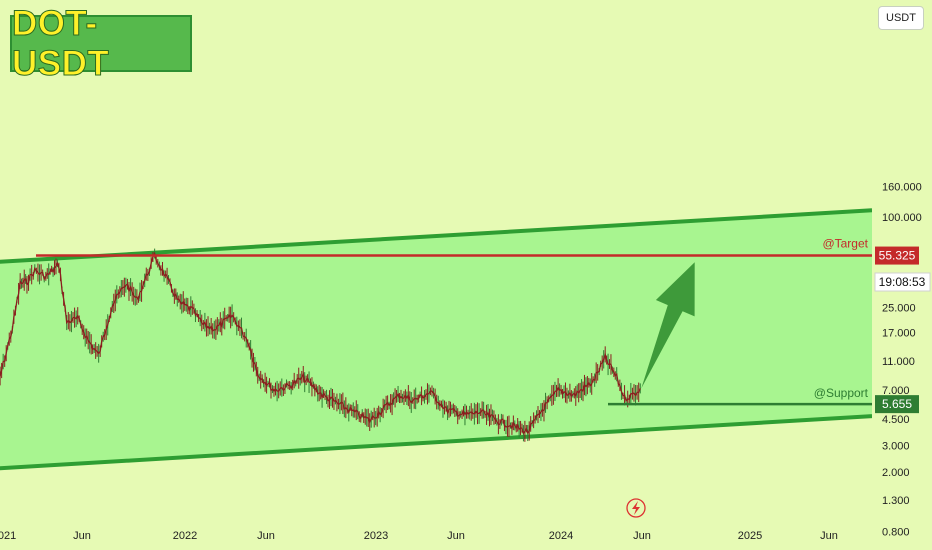  What do you see at coordinates (899, 333) in the screenshot?
I see `y-tick-label: 17.000` at bounding box center [899, 333].